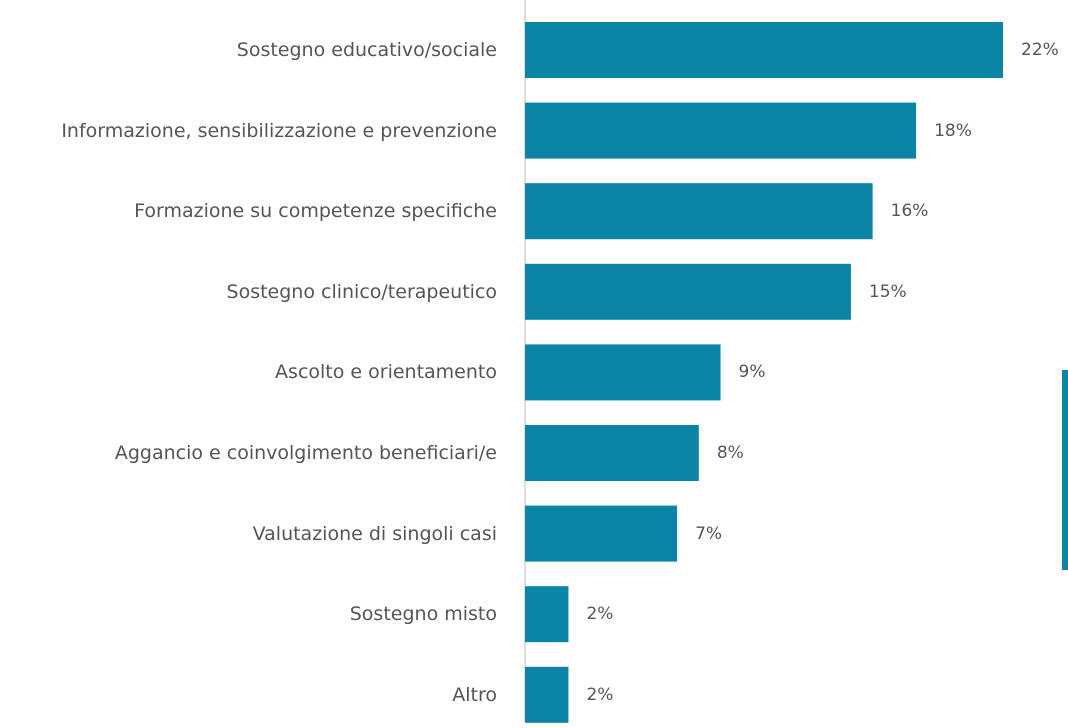 The image size is (1068, 728). I want to click on category-label: Sostegno misto, so click(423, 614).